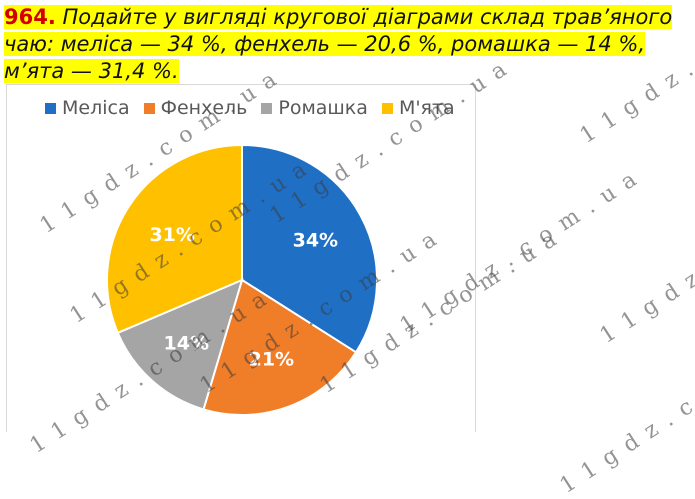  Describe the element at coordinates (186, 343) in the screenshot. I see `pie-data-label-3: 14%` at that location.